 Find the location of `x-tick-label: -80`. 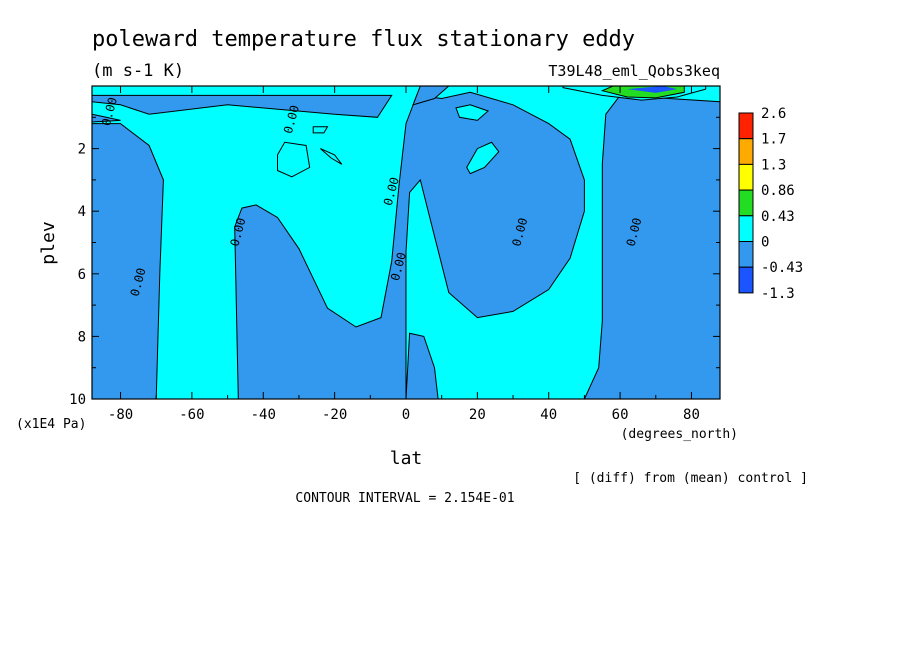

x-tick-label: -80 is located at coordinates (120, 415).